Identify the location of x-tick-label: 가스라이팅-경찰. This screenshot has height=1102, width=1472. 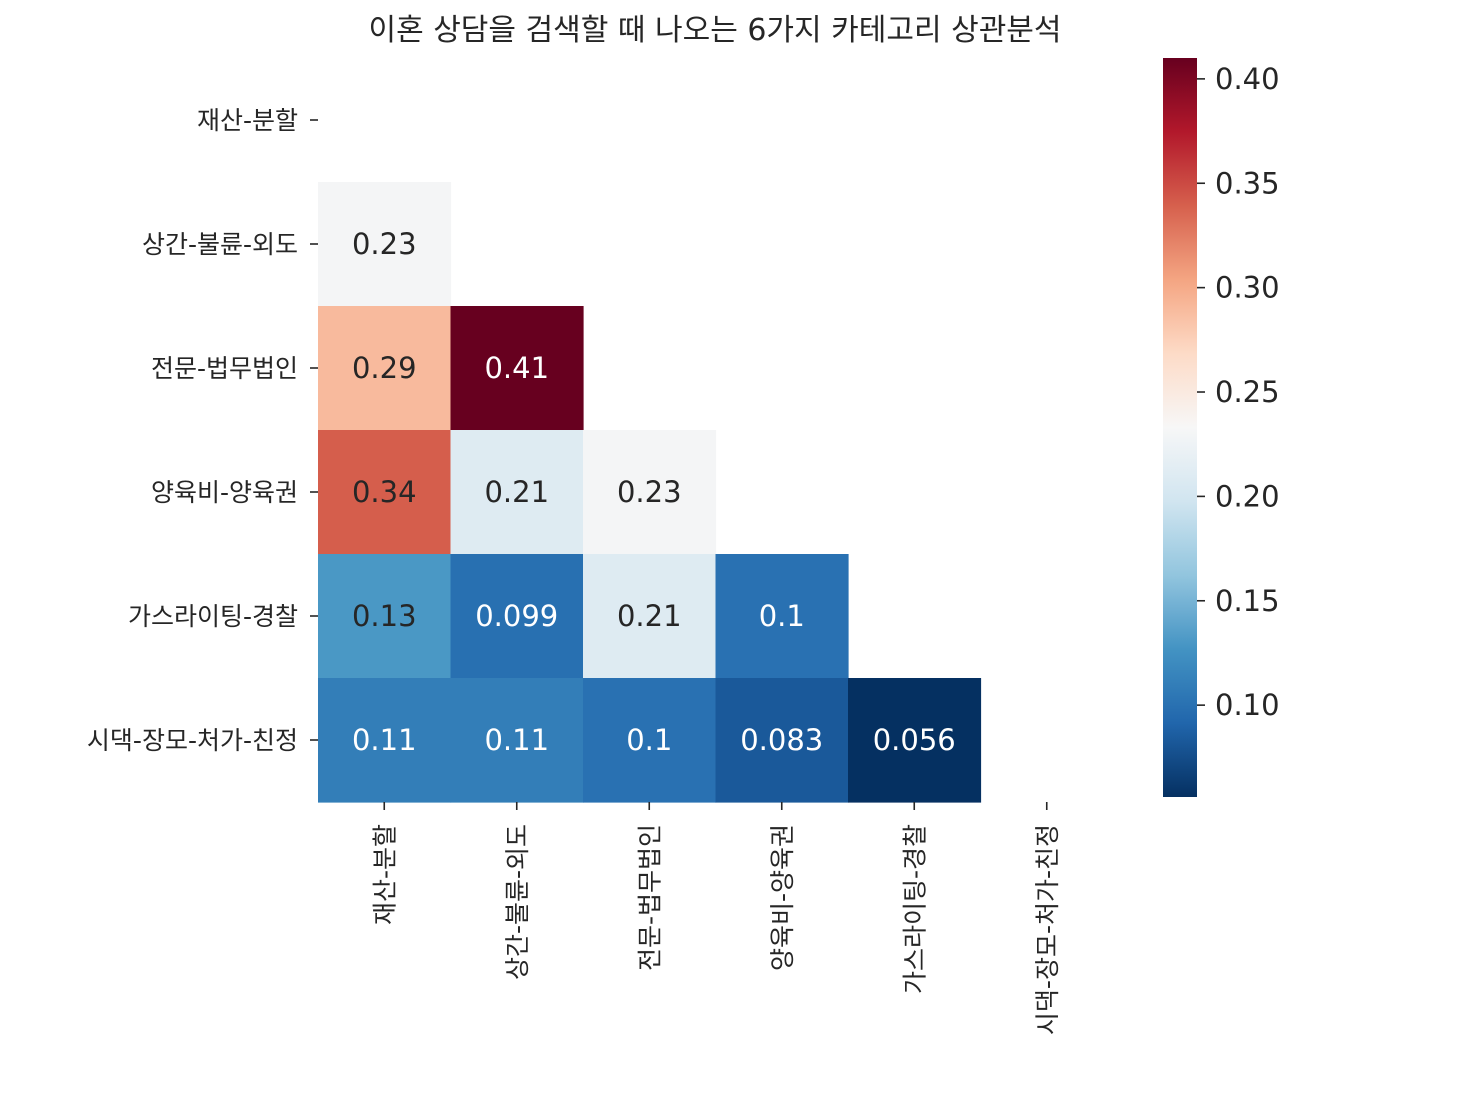
(914, 909).